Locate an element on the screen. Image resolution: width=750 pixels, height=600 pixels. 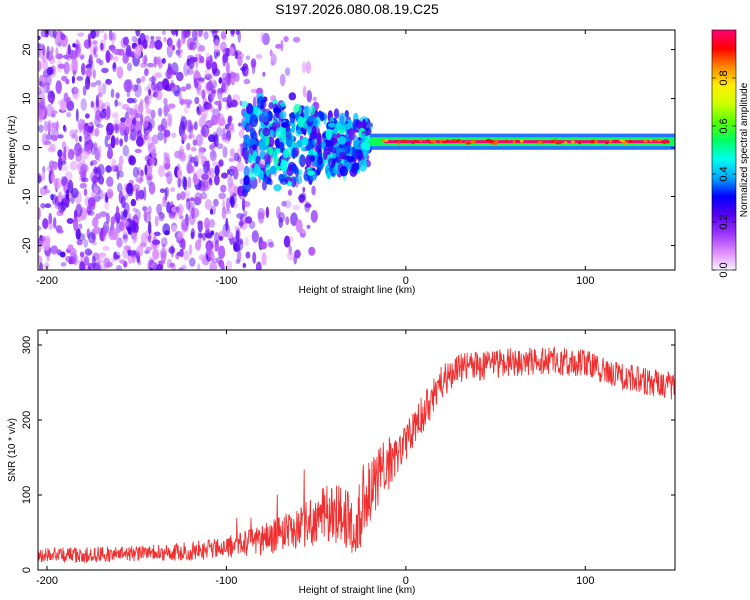
x-tick-label: -100 is located at coordinates (226, 281).